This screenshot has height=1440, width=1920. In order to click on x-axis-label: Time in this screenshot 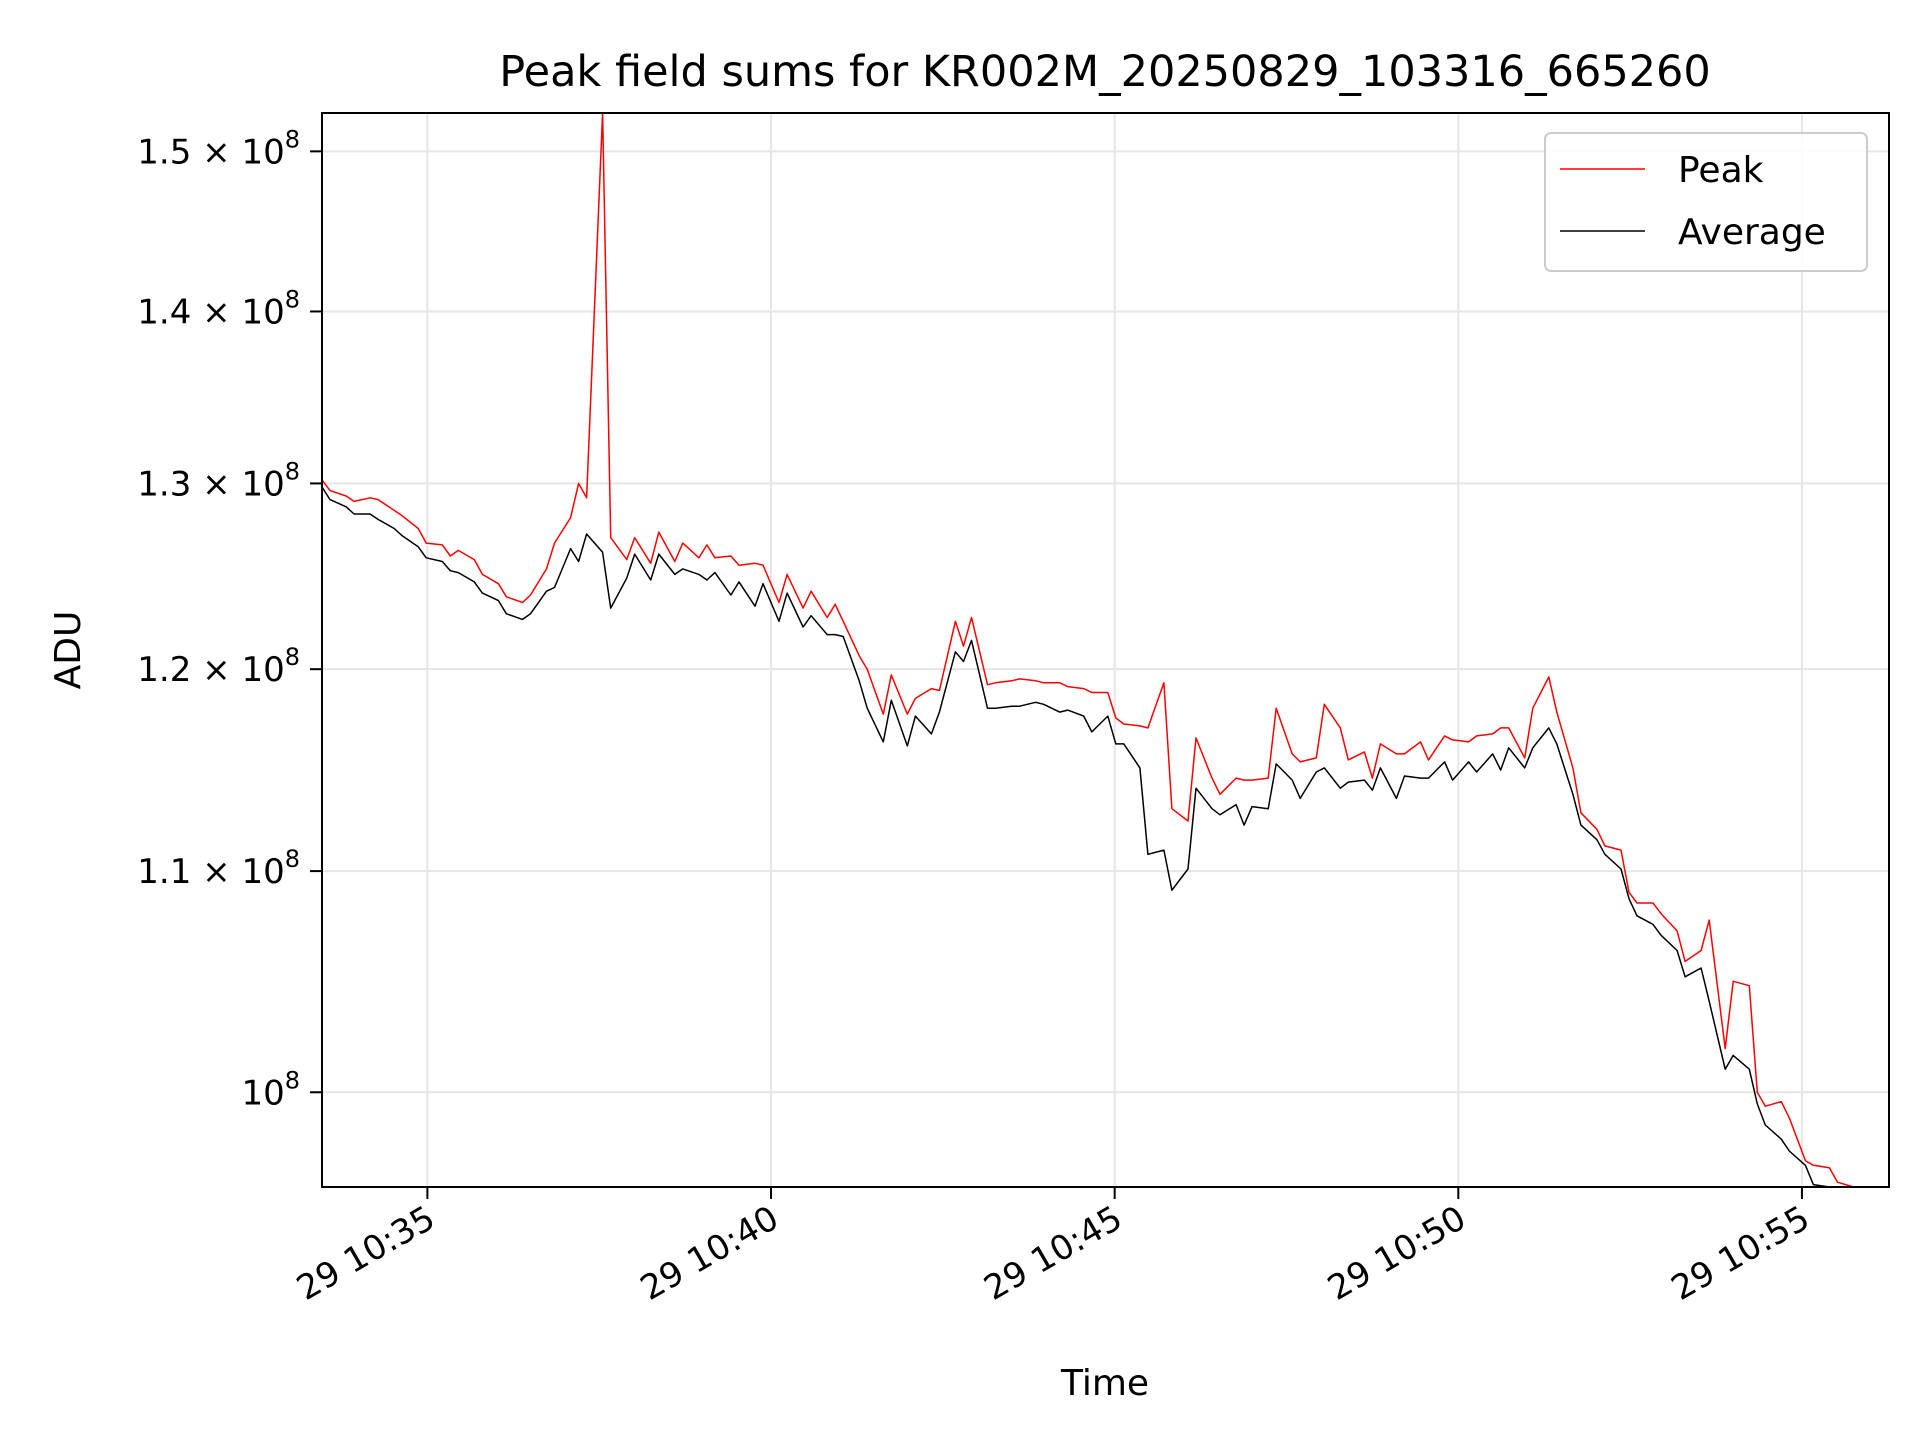, I will do `click(1104, 1383)`.